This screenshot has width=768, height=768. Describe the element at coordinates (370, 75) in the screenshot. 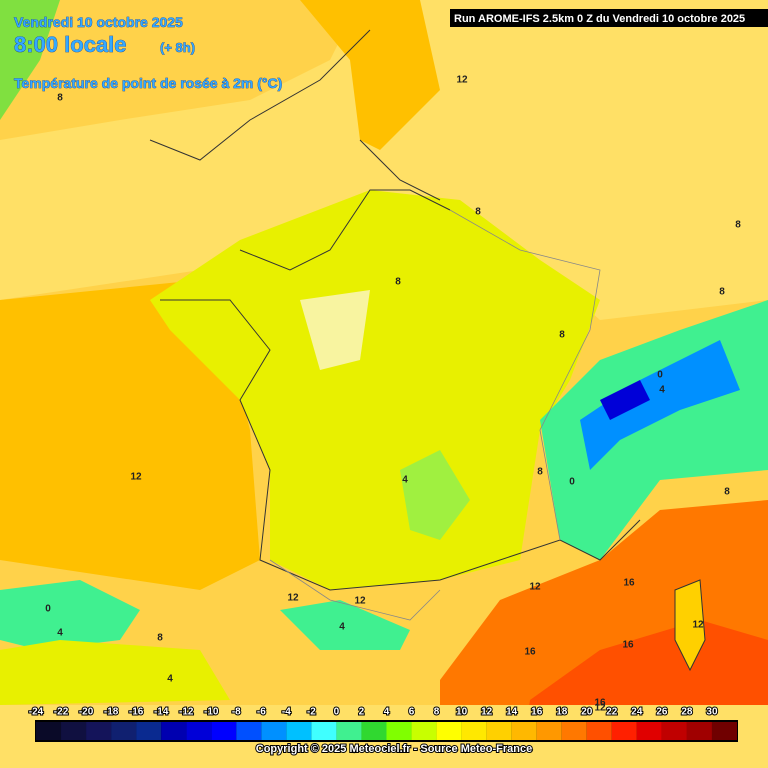

I see `north-sea-field` at that location.